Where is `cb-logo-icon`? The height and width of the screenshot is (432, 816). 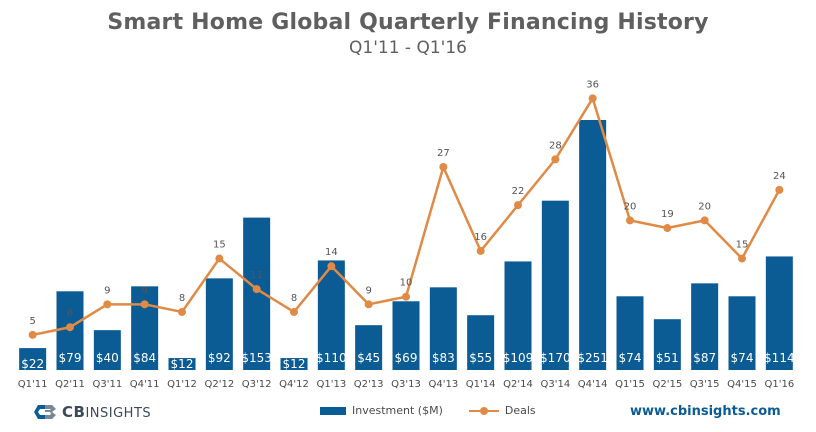 cb-logo-icon is located at coordinates (45, 412).